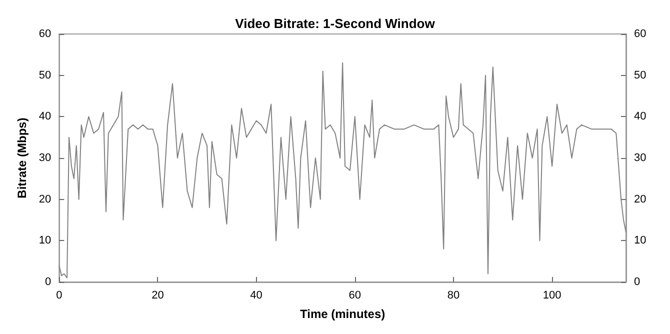 This screenshot has width=670, height=334. Describe the element at coordinates (637, 282) in the screenshot. I see `y2-tick-label: 0` at that location.